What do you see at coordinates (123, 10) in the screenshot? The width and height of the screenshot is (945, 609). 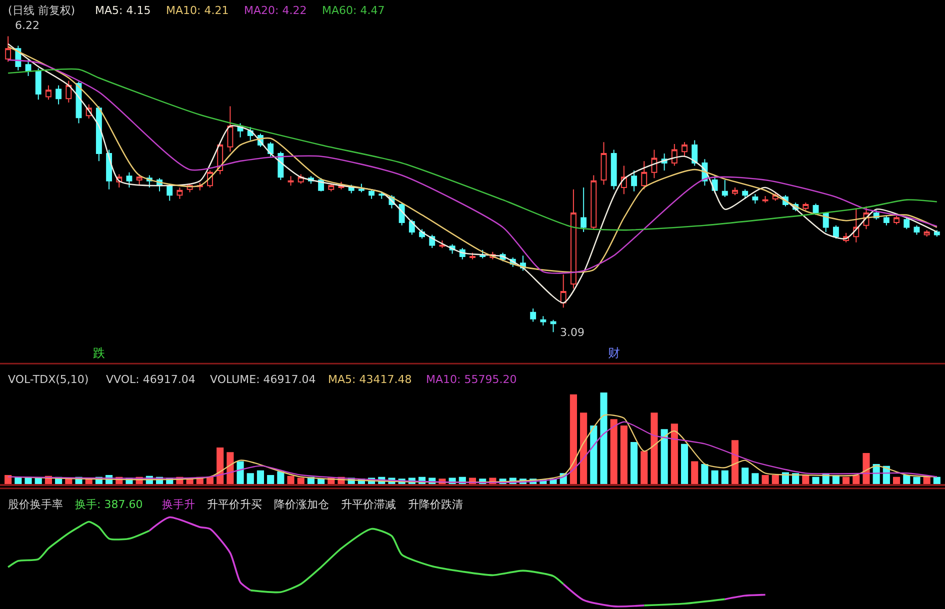 I see `text: MA5: 4.15` at bounding box center [123, 10].